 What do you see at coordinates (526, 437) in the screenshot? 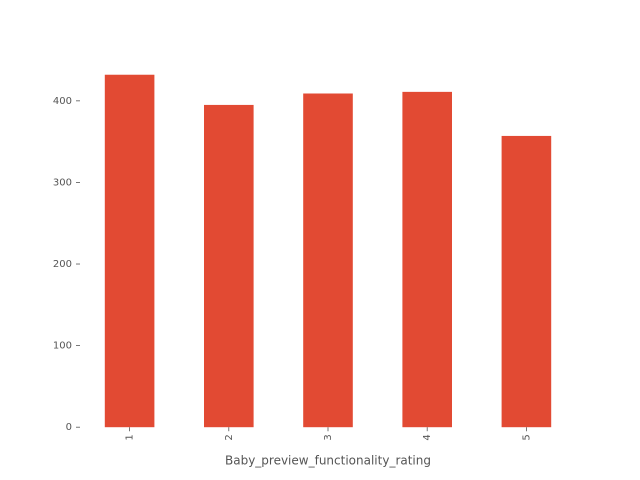
I see `x-tick-label: 5` at bounding box center [526, 437].